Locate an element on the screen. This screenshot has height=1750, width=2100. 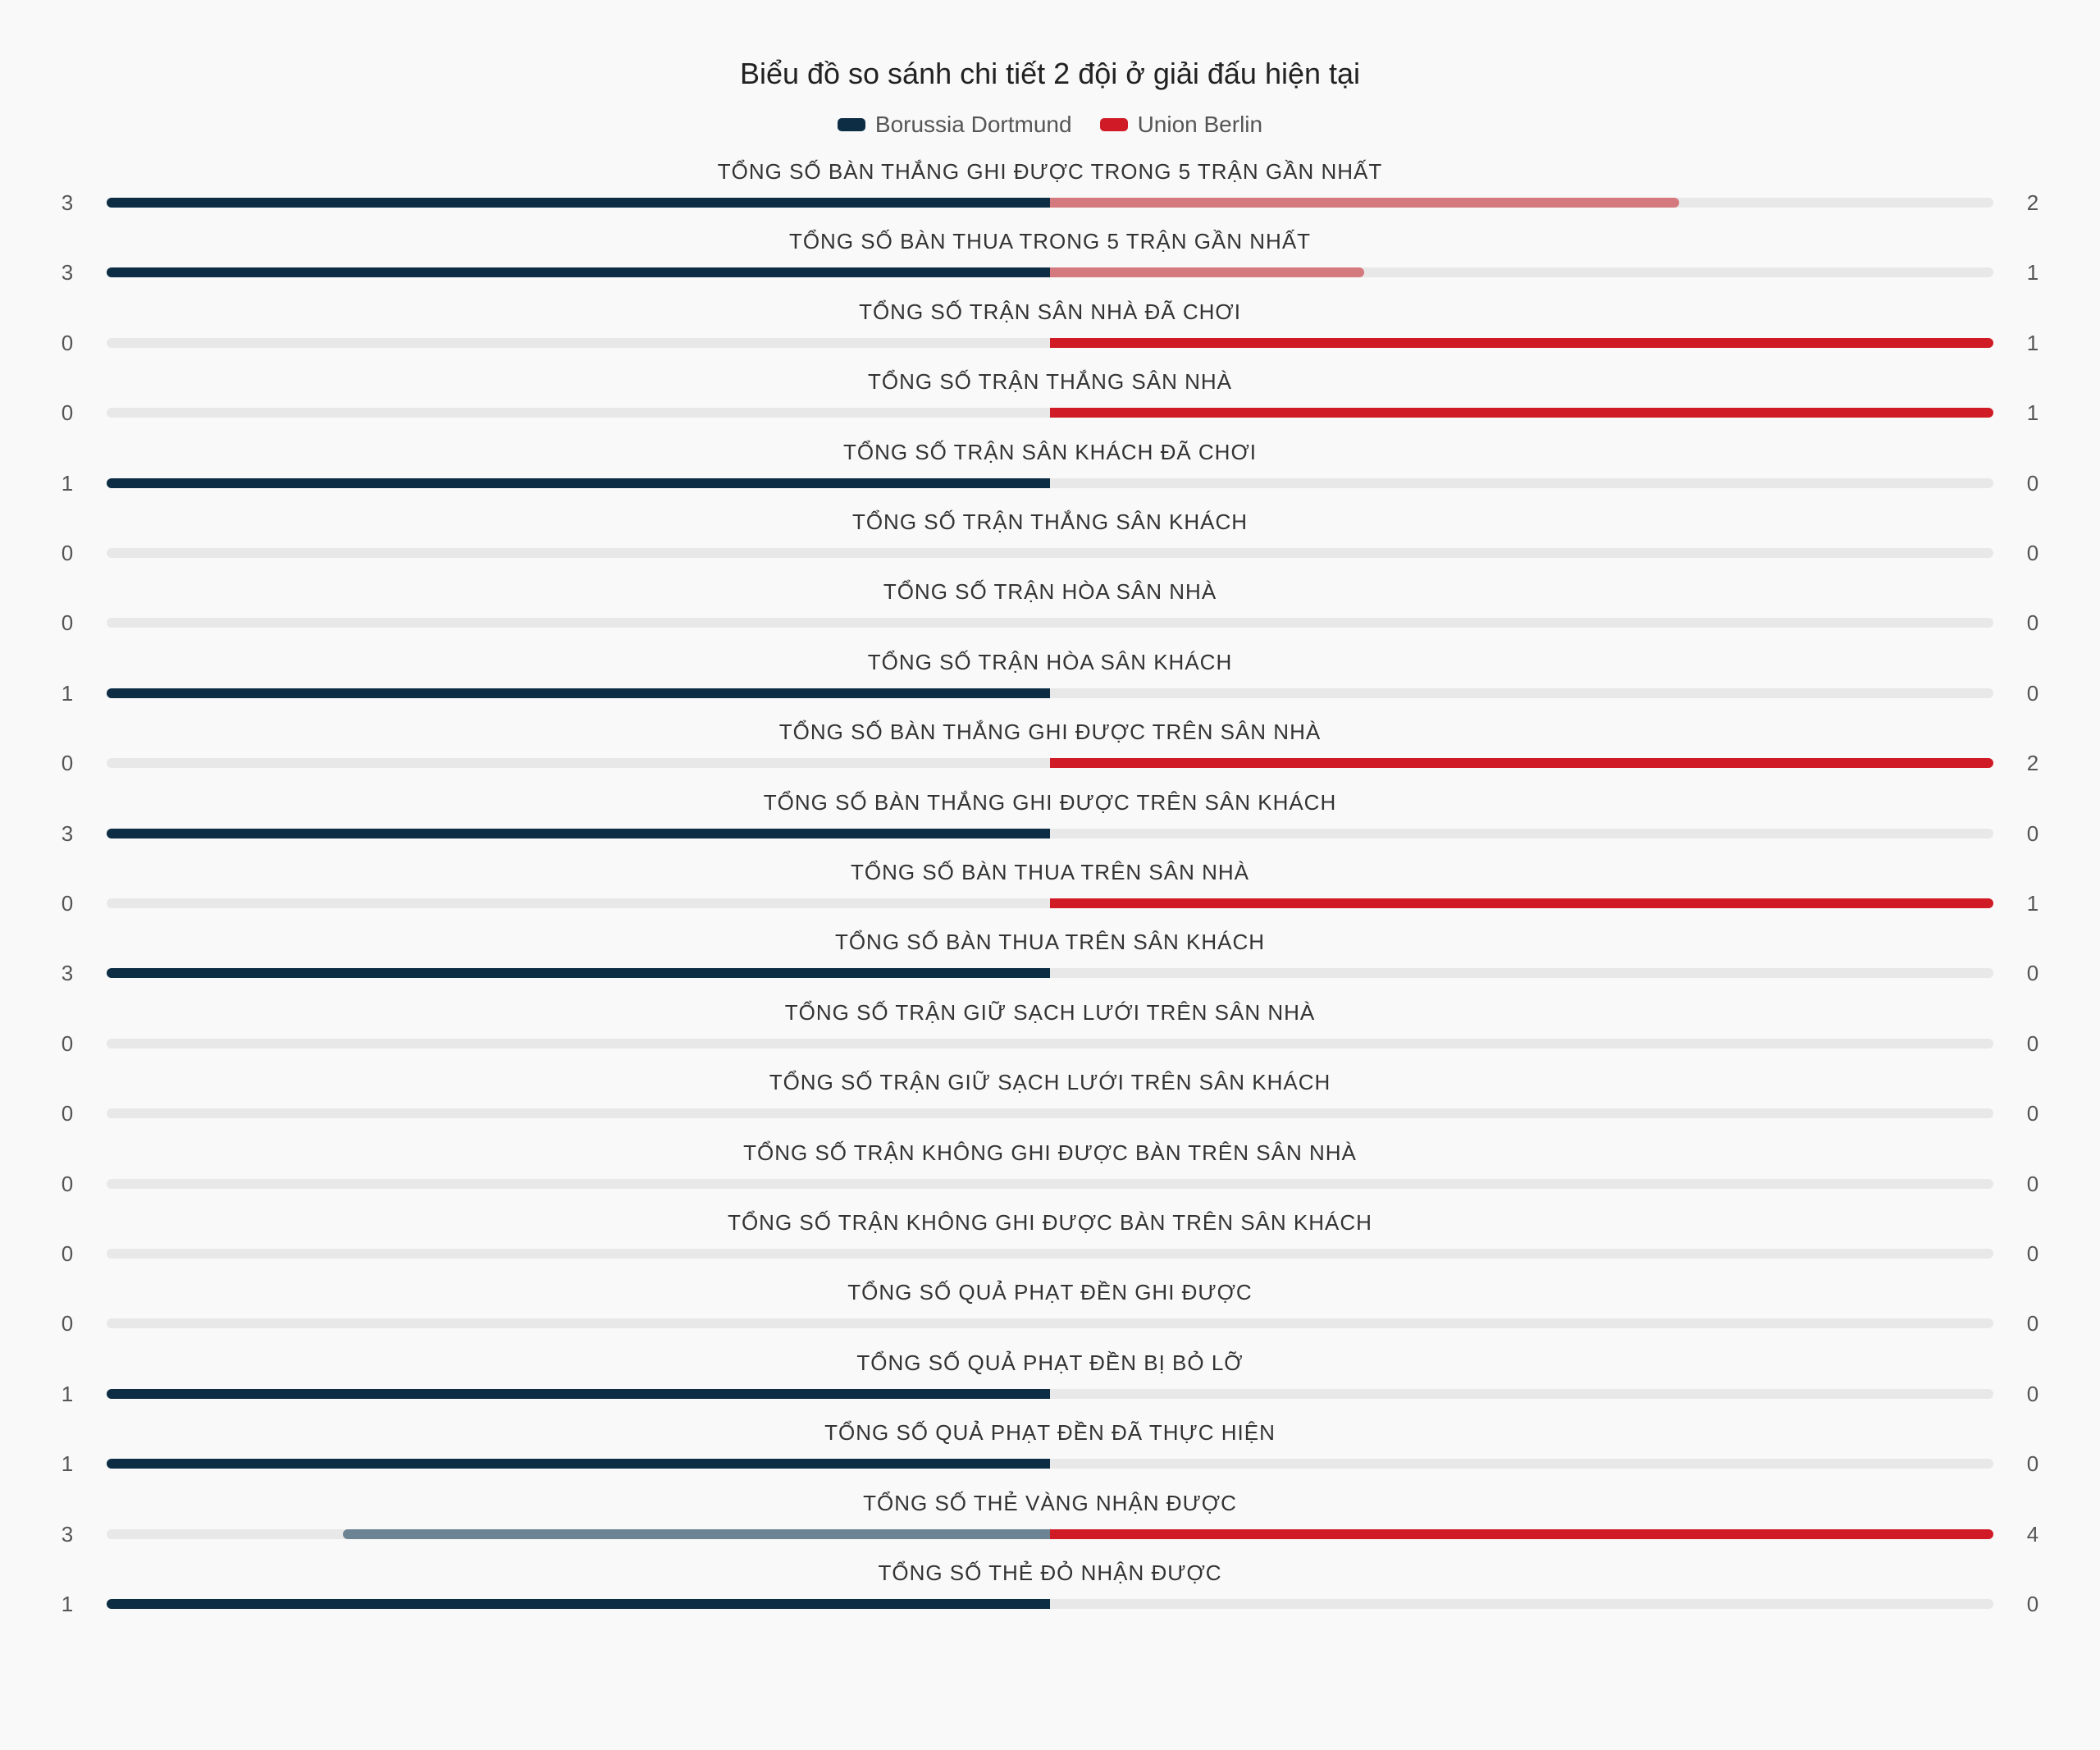
row-label: TỔNG SỐ QUẢ PHẠT ĐỀN BỊ BỎ LỠ is located at coordinates (1050, 1362).